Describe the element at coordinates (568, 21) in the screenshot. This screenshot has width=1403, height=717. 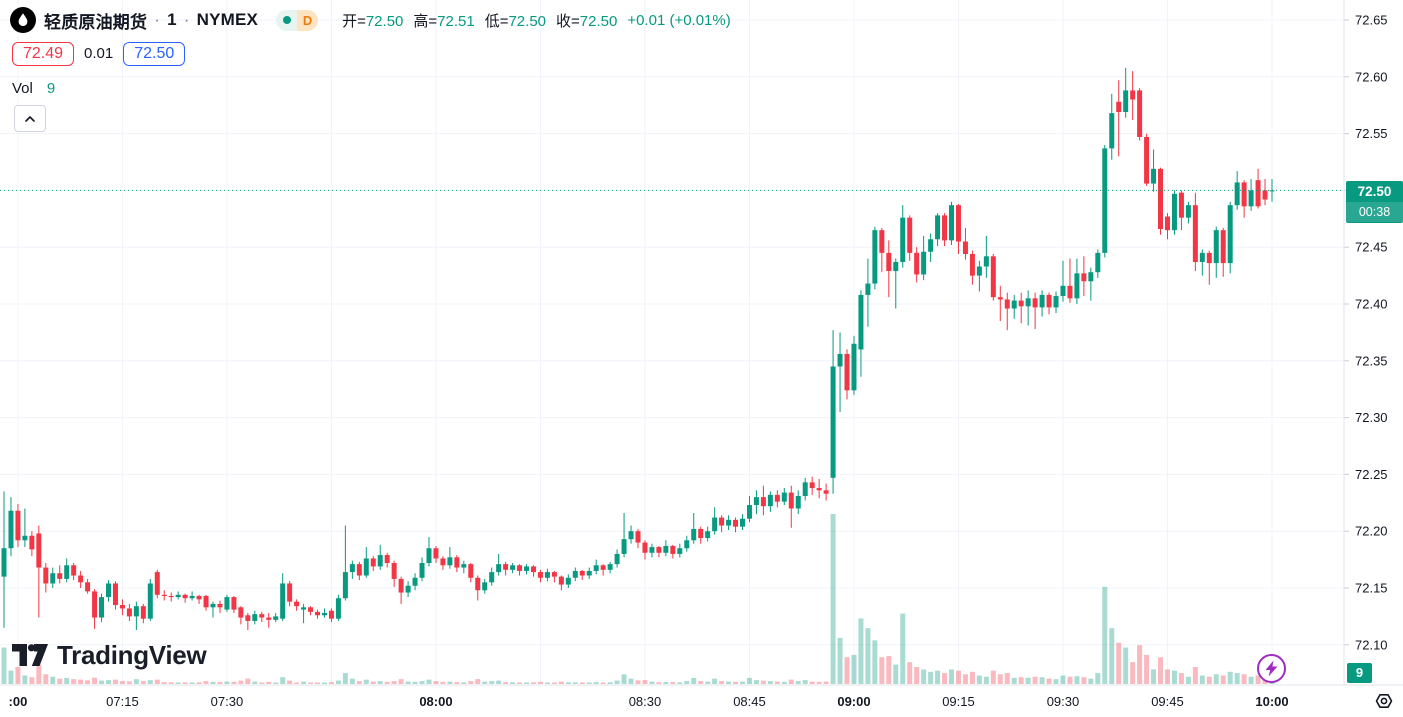
I see `close-label: 收=` at that location.